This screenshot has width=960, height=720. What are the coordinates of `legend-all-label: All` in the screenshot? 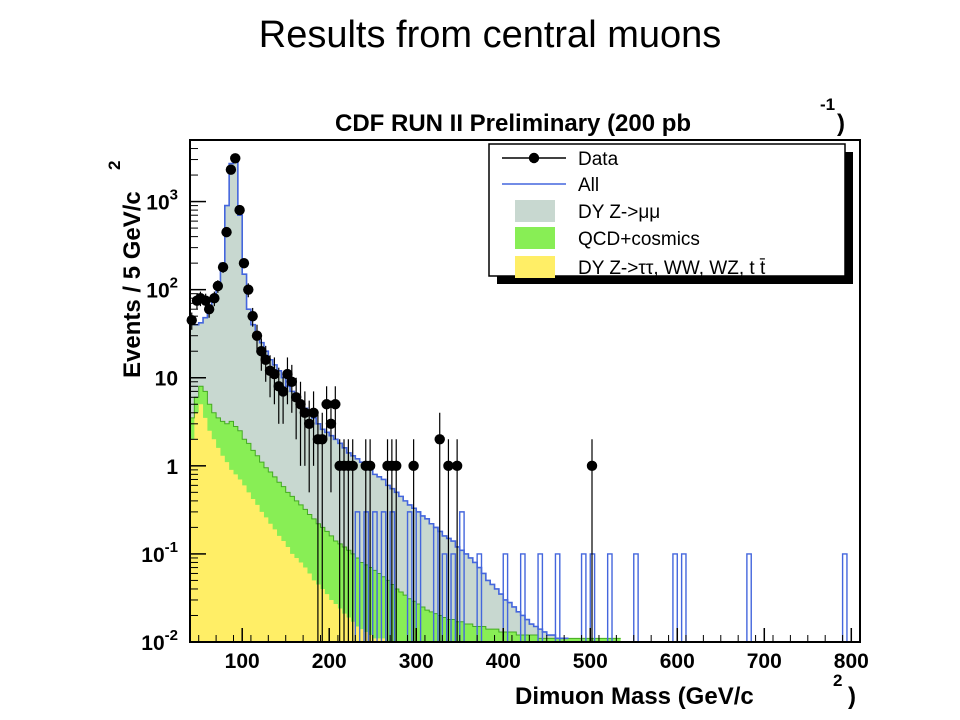 It's located at (588, 185).